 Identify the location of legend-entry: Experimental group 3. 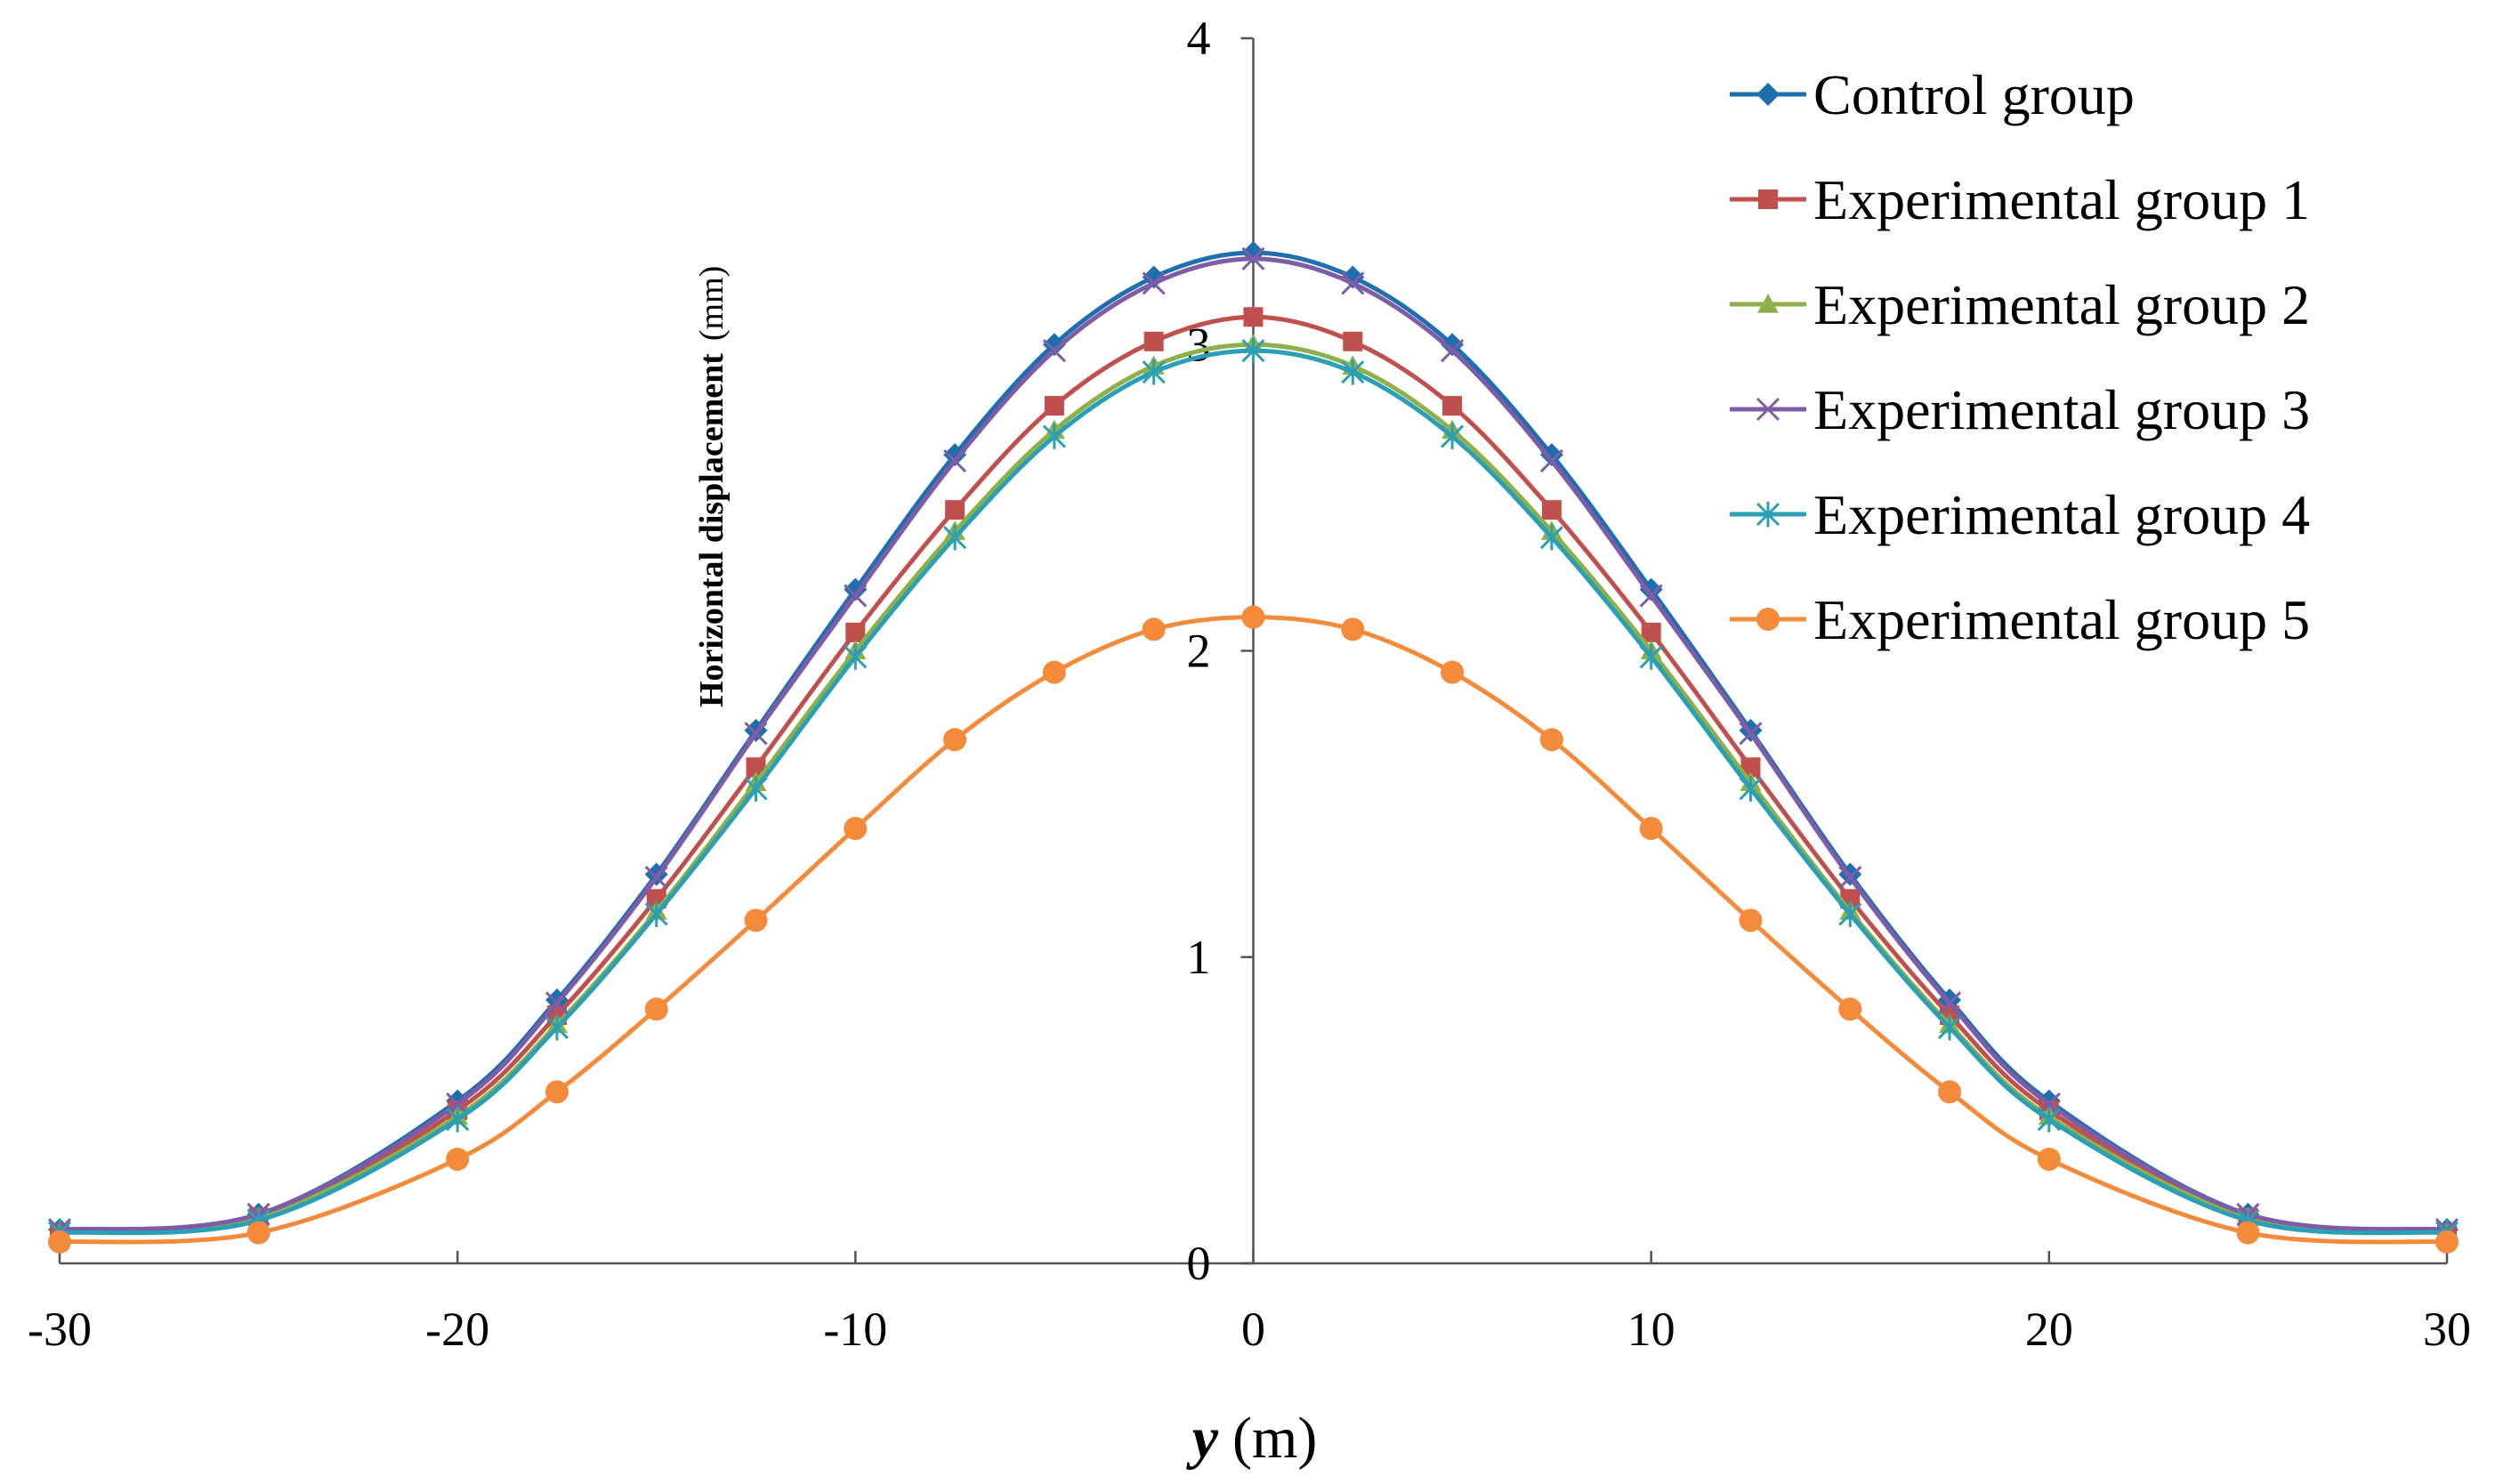
(2020, 409).